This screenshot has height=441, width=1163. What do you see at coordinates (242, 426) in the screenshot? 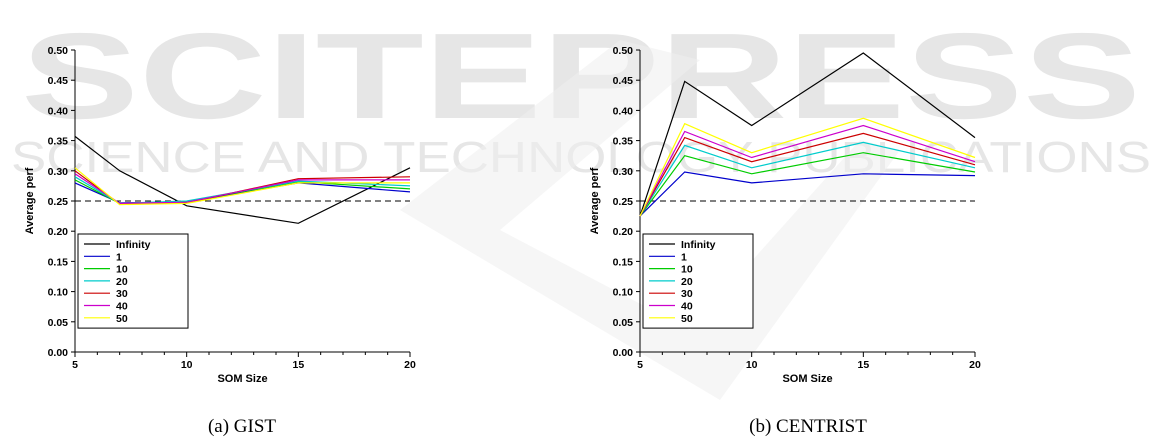
I see `caption-gist: (a) GIST` at bounding box center [242, 426].